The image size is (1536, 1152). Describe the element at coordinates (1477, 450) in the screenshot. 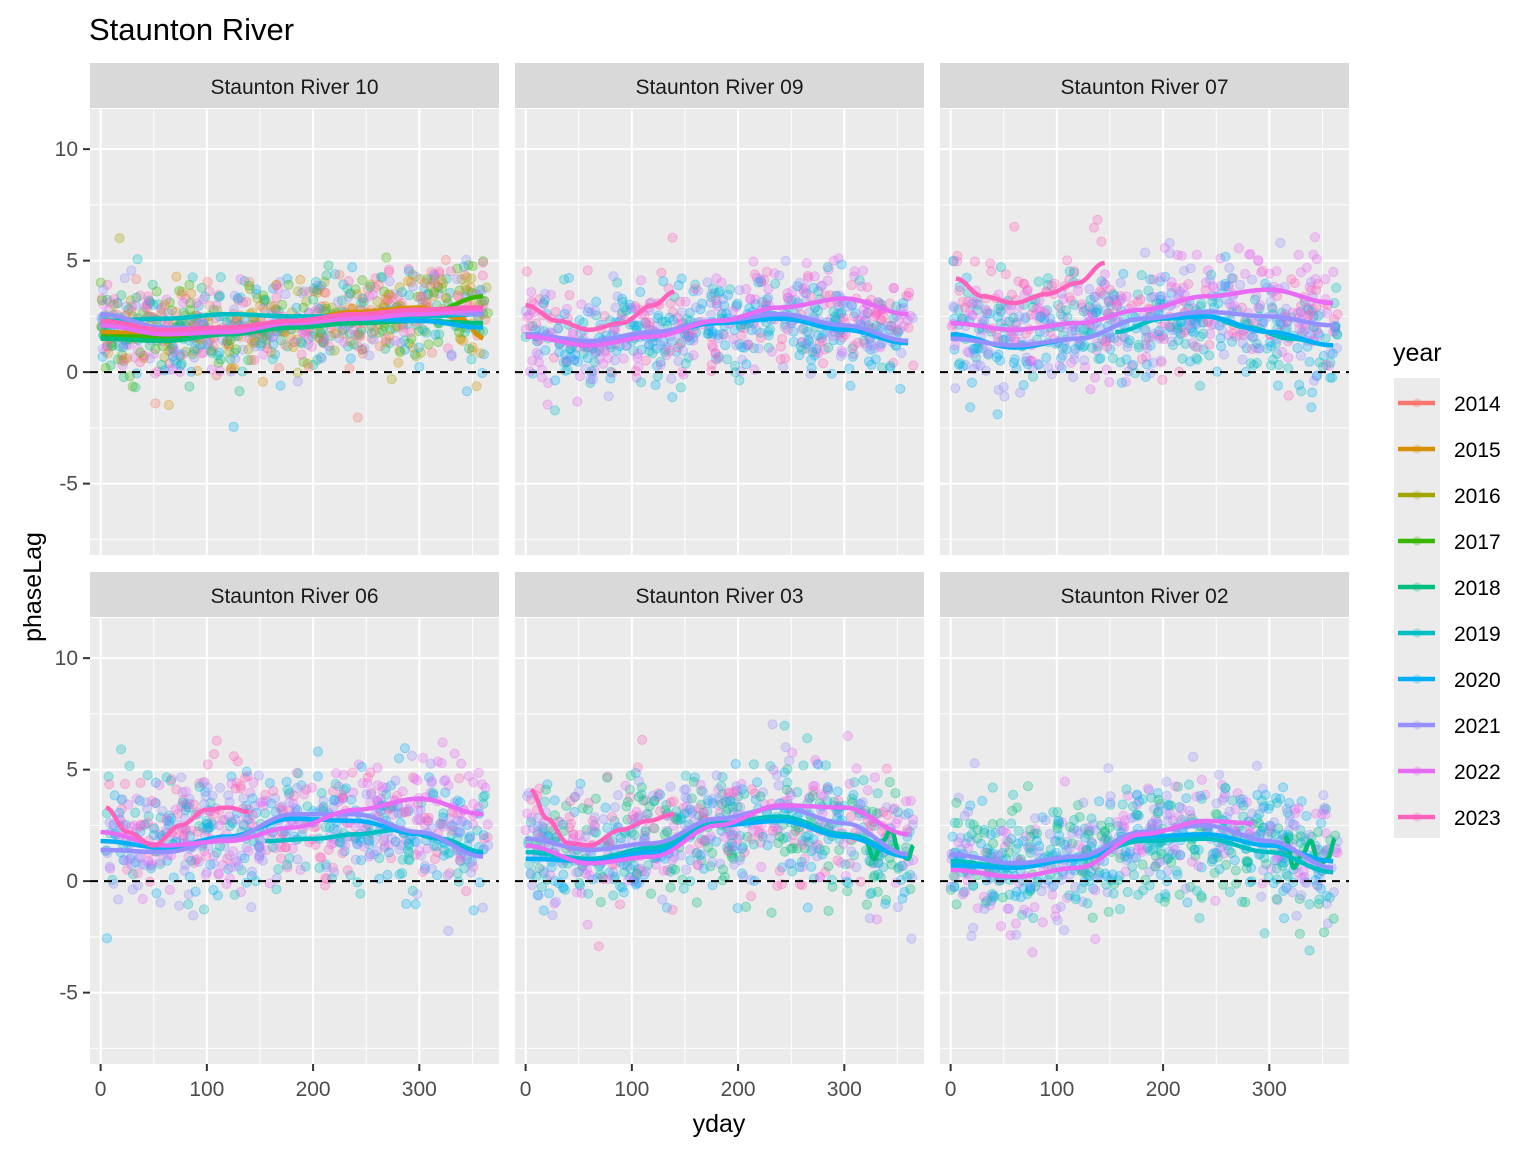

I see `legend-label: 2015` at that location.